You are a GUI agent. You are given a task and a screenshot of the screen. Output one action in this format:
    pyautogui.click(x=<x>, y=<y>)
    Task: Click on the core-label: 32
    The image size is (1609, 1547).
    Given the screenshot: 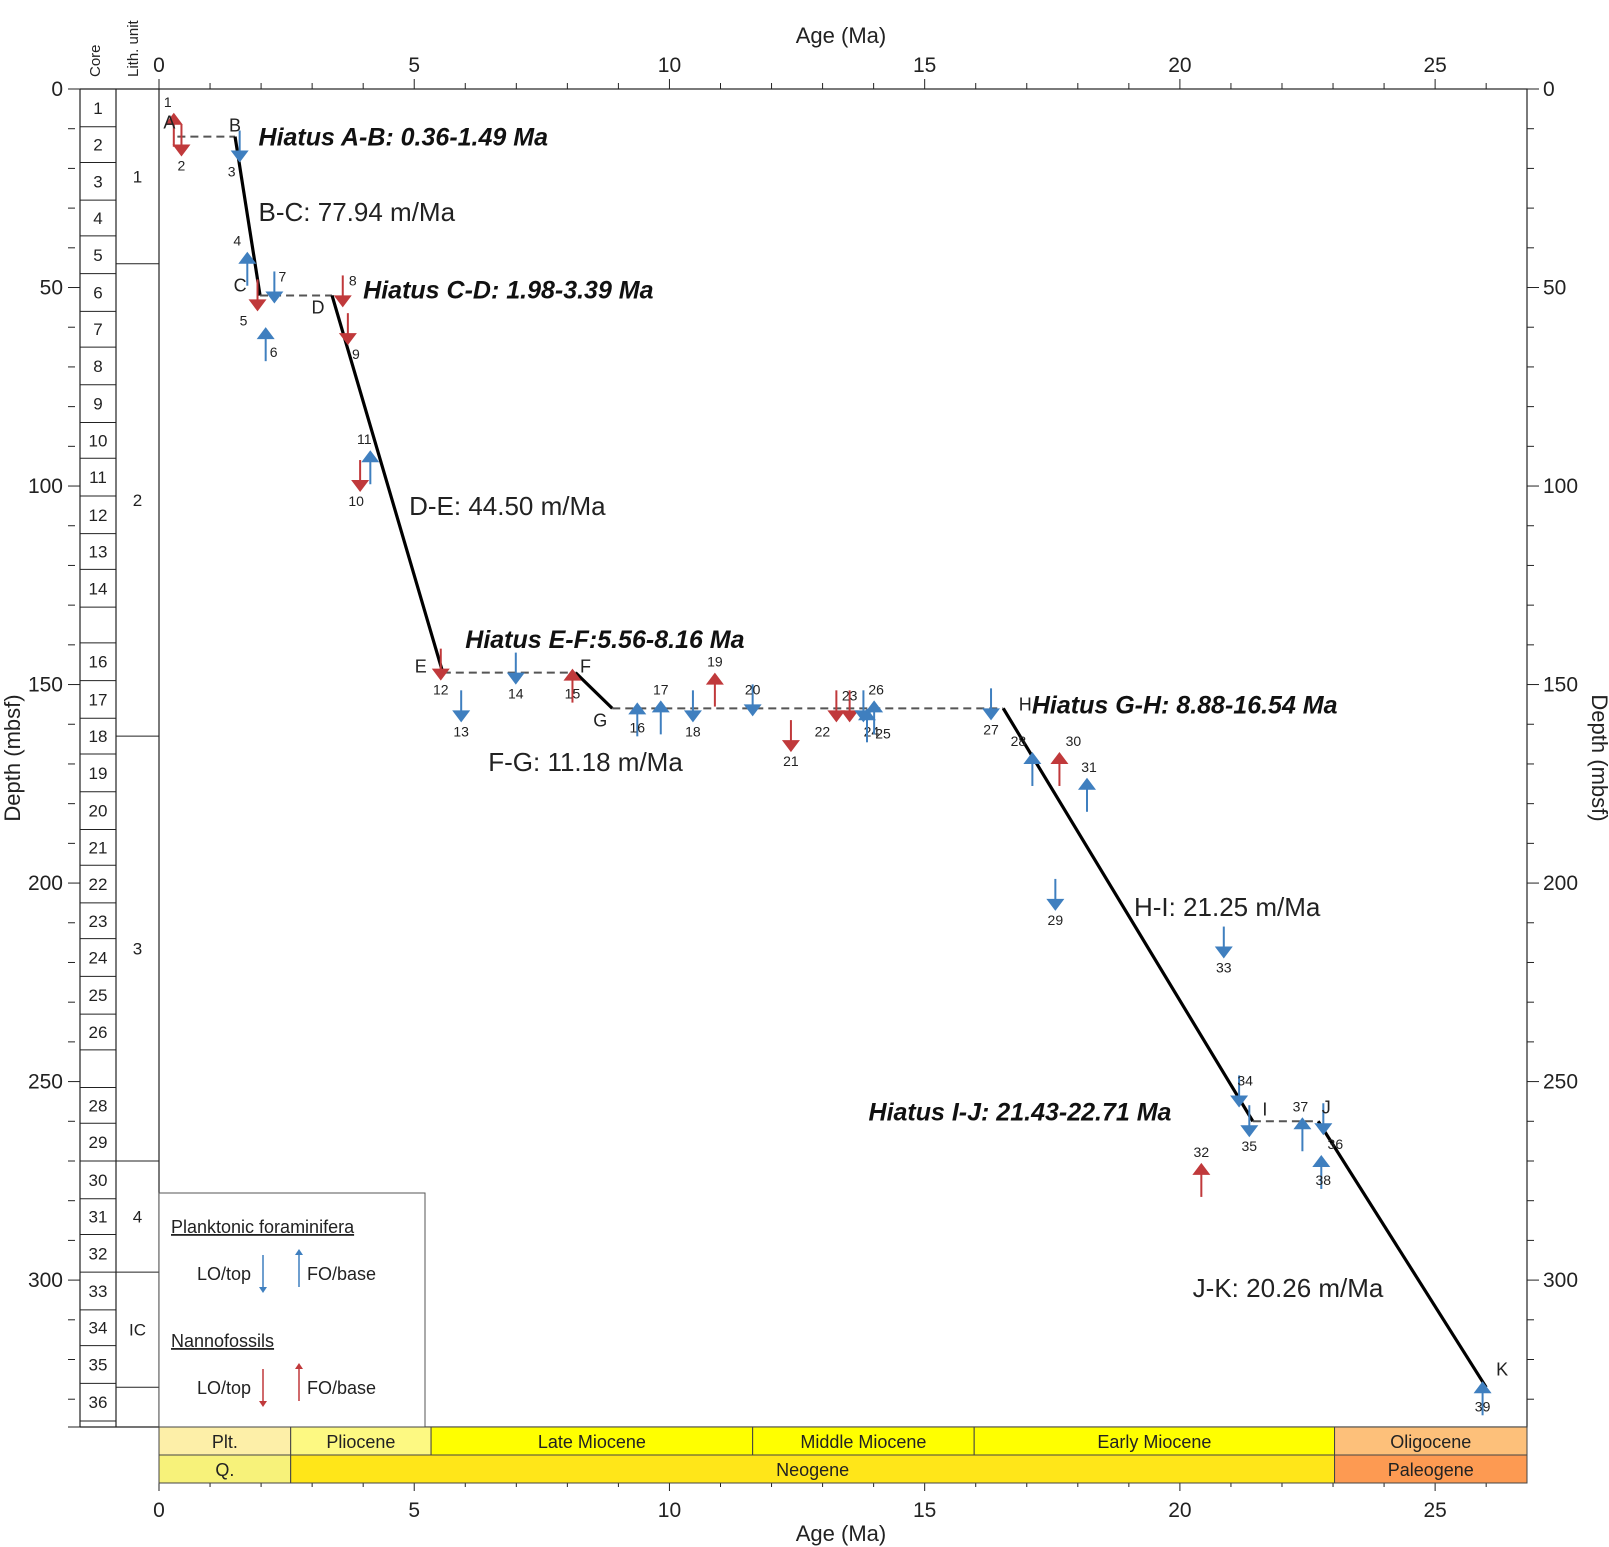 What is the action you would take?
    pyautogui.click(x=98, y=1253)
    